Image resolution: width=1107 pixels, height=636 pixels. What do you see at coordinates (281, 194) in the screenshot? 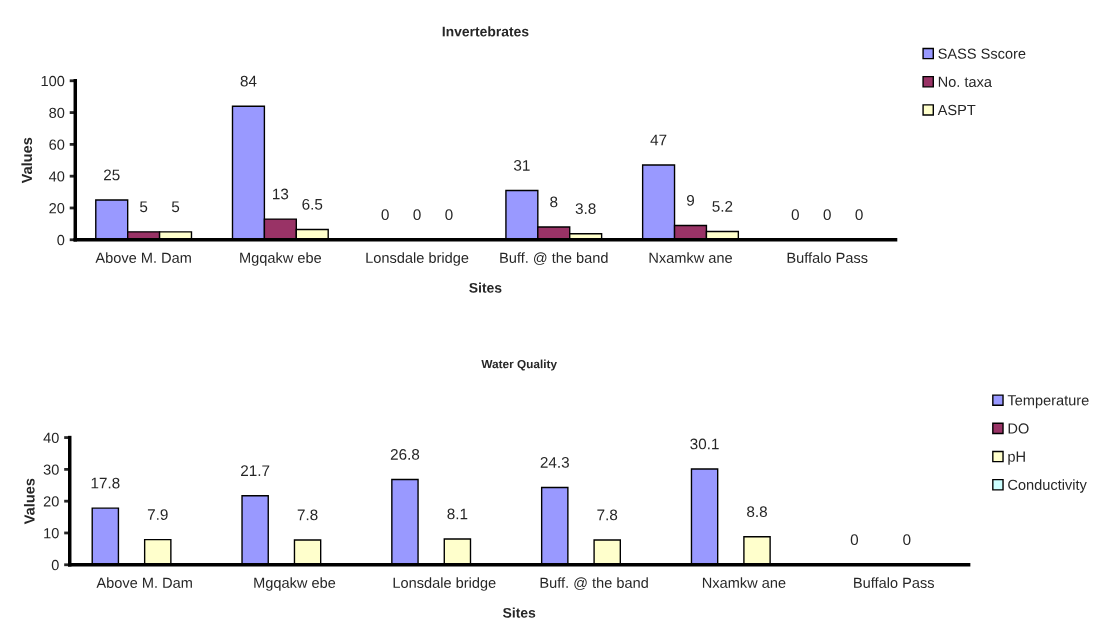
I see `data-label: 13` at bounding box center [281, 194].